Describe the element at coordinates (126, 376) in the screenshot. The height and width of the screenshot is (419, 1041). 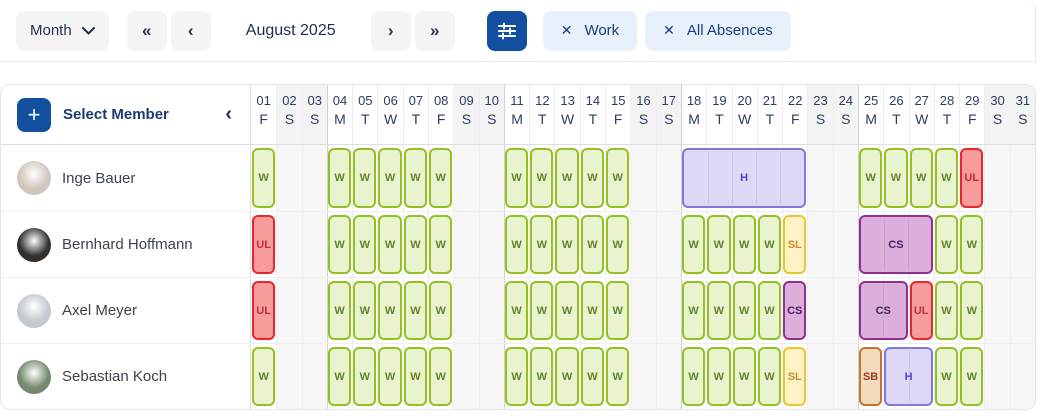
I see `member-item-sebastian-koch: Sebastian Koch` at that location.